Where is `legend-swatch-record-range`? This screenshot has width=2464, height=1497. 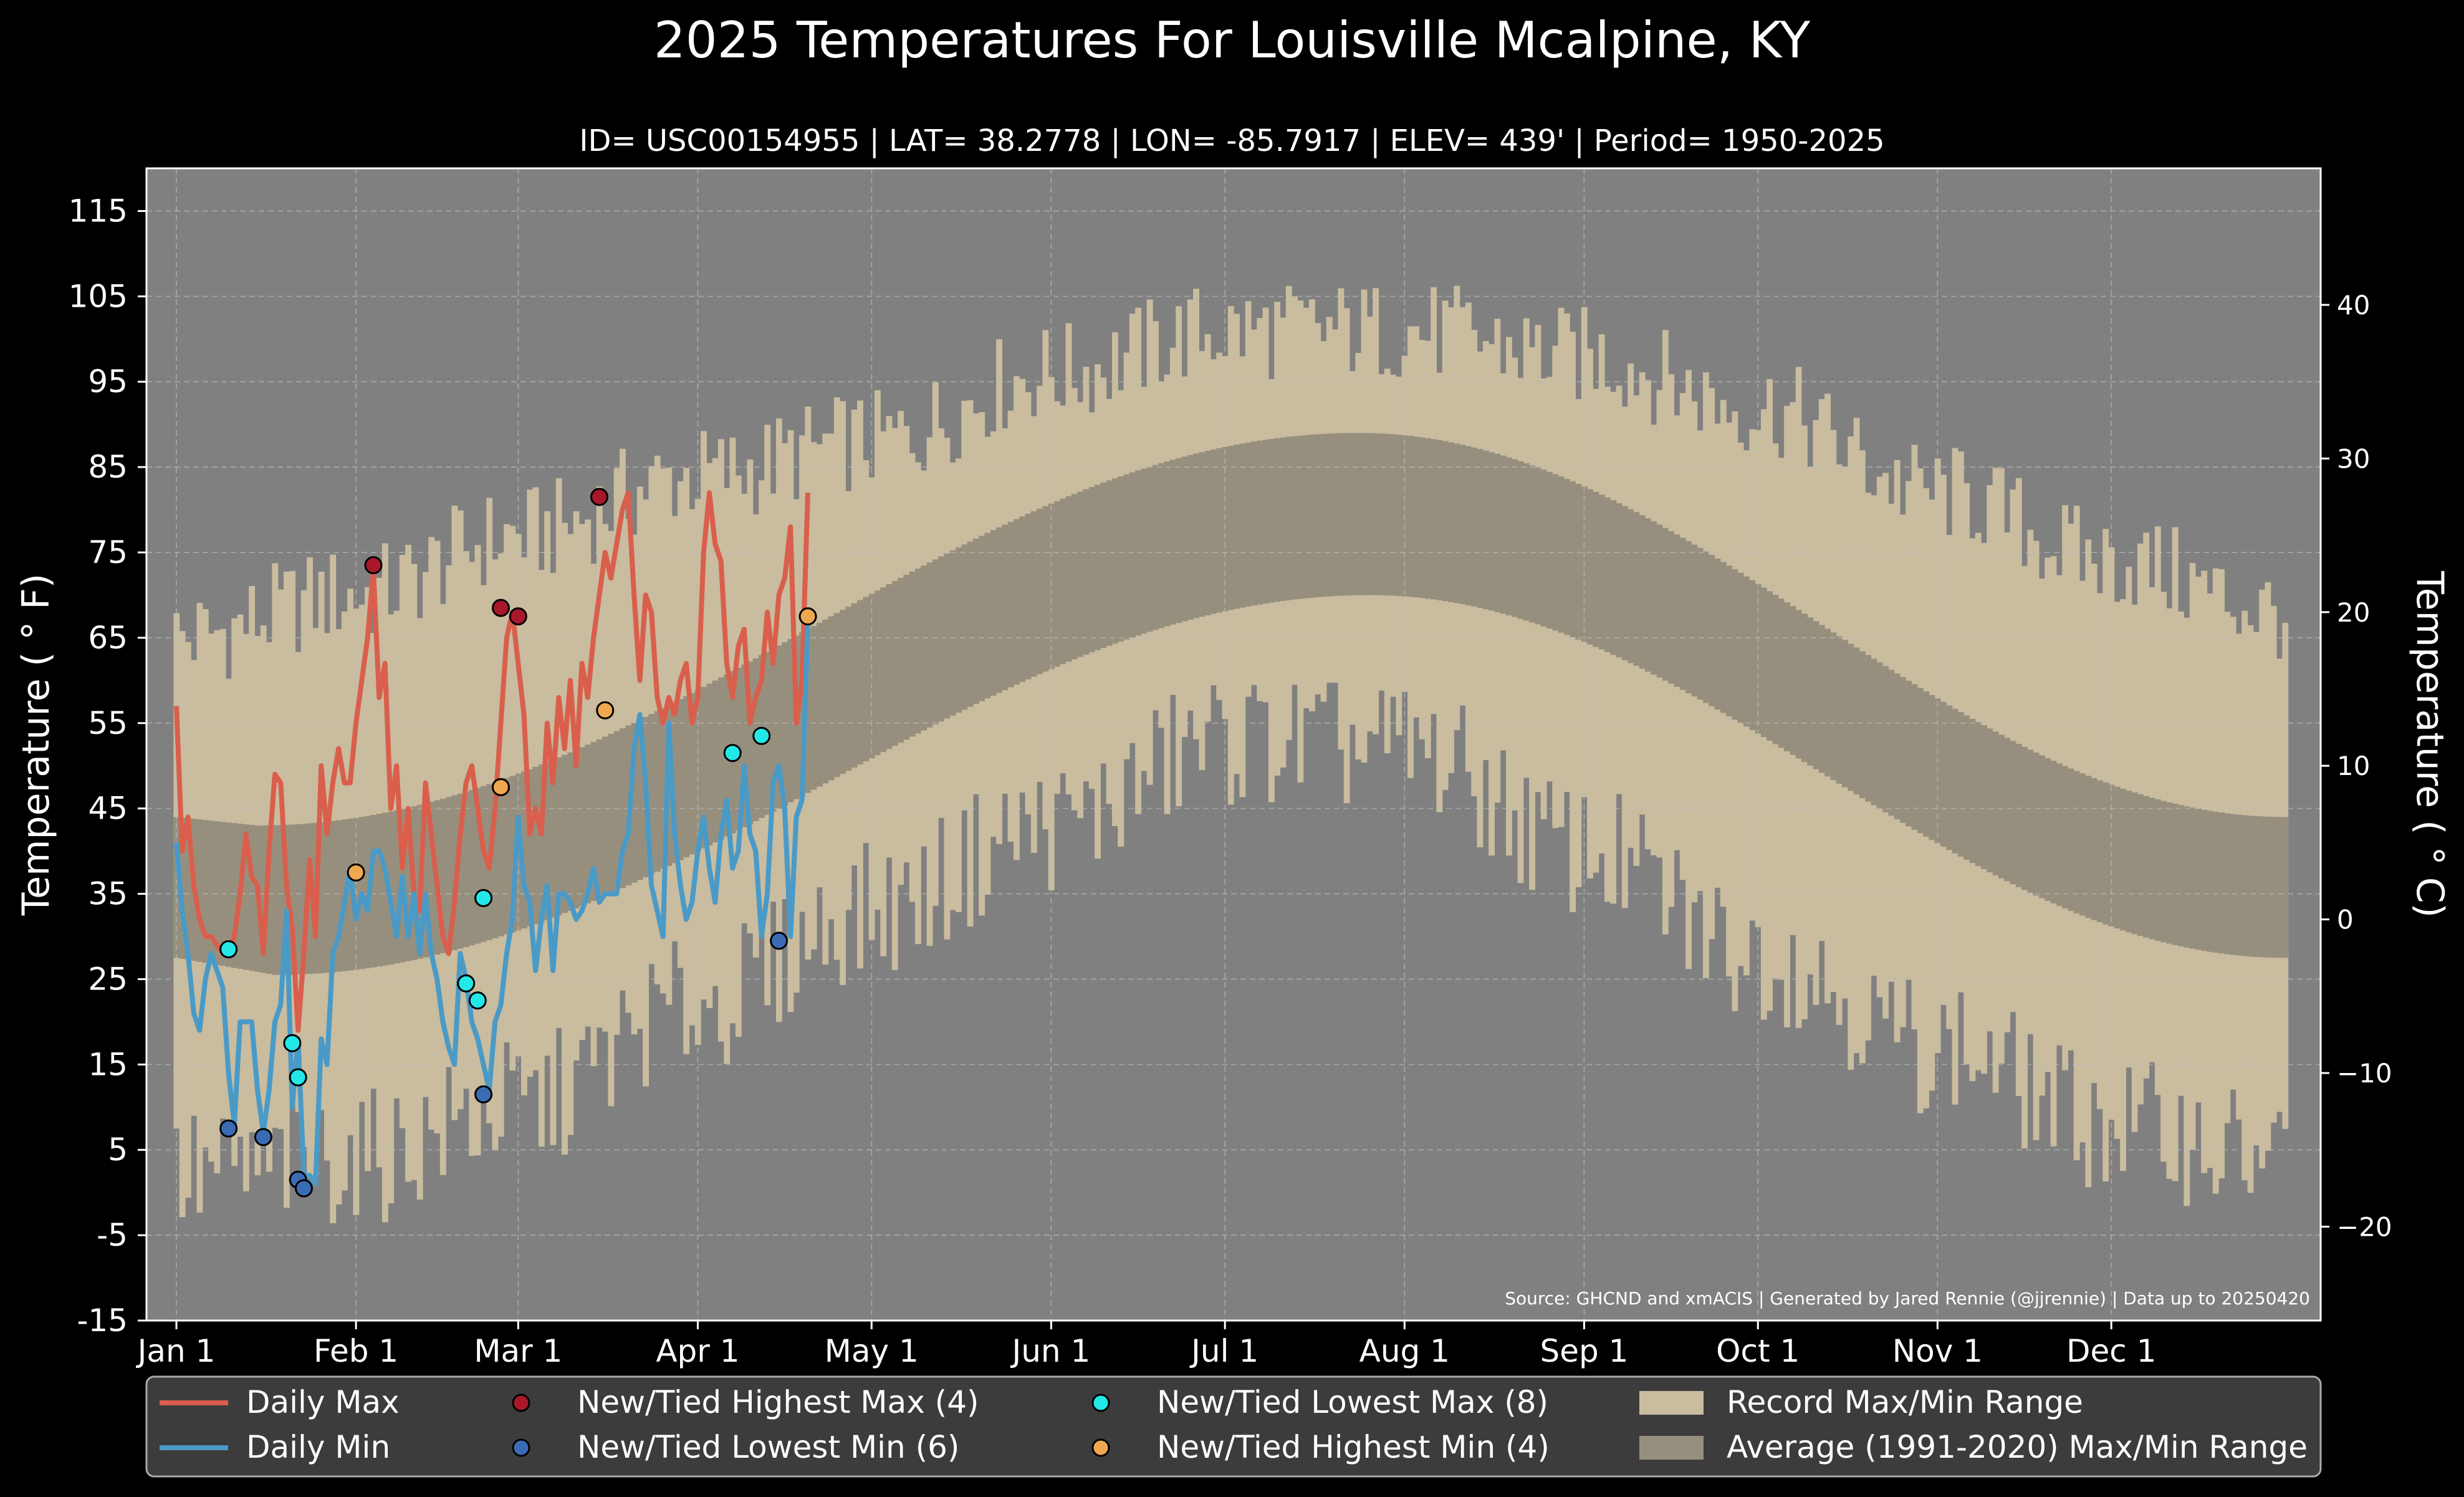
legend-swatch-record-range is located at coordinates (1672, 1403).